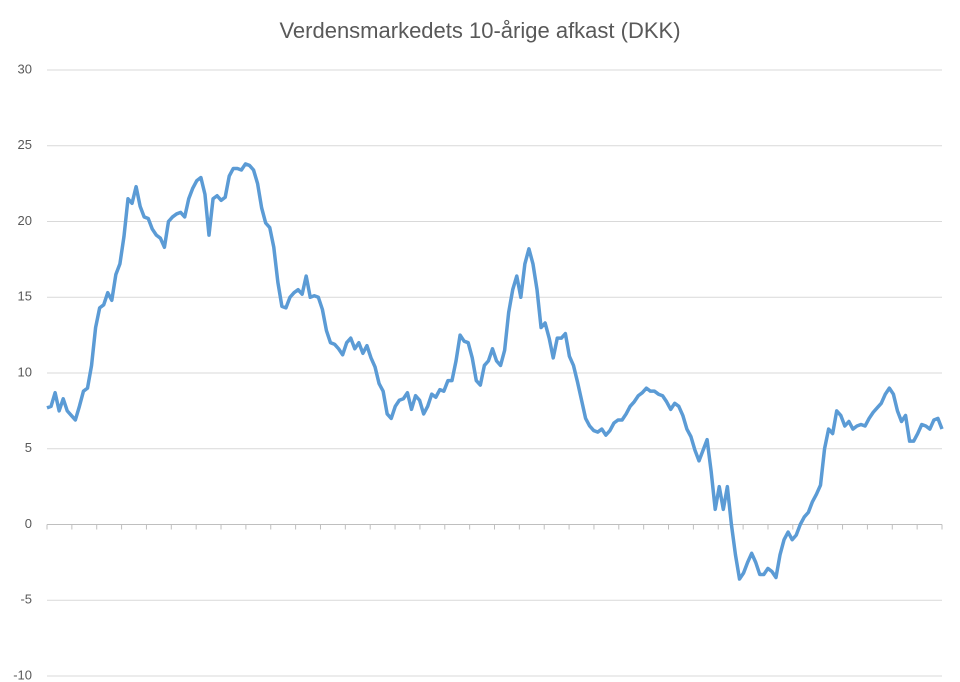  I want to click on y-tick-label: 30, so click(25, 68).